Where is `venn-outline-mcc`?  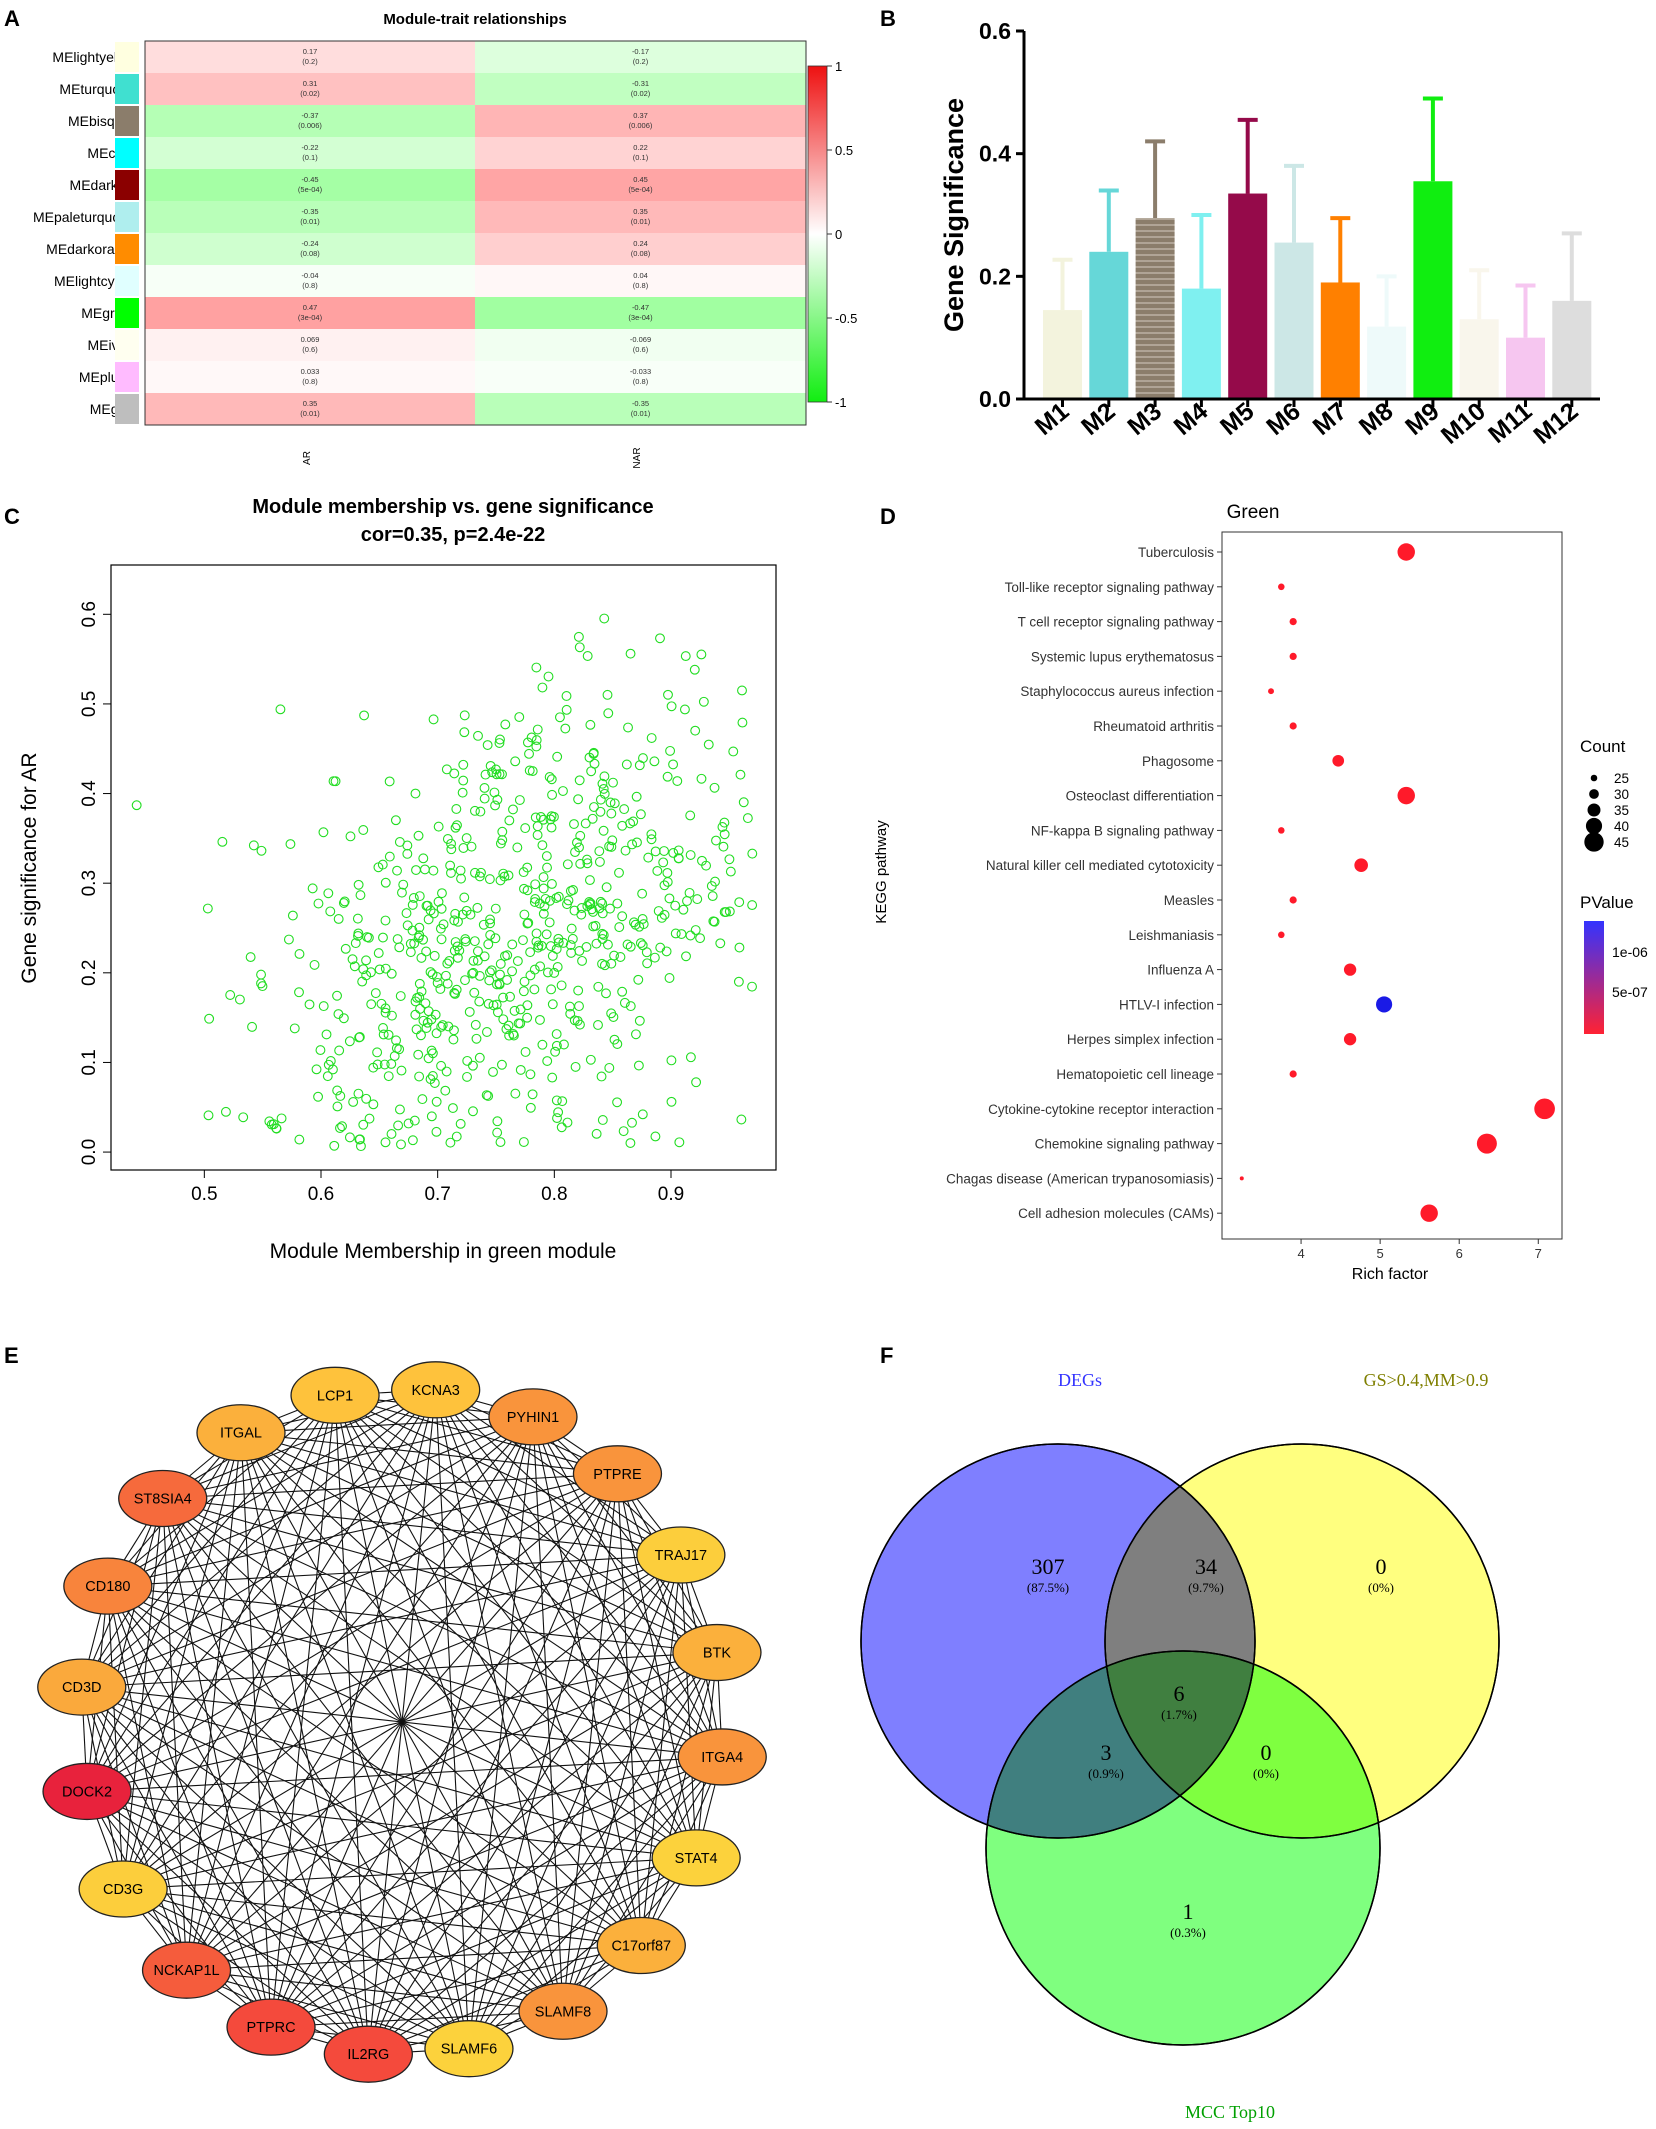
venn-outline-mcc is located at coordinates (1183, 1848).